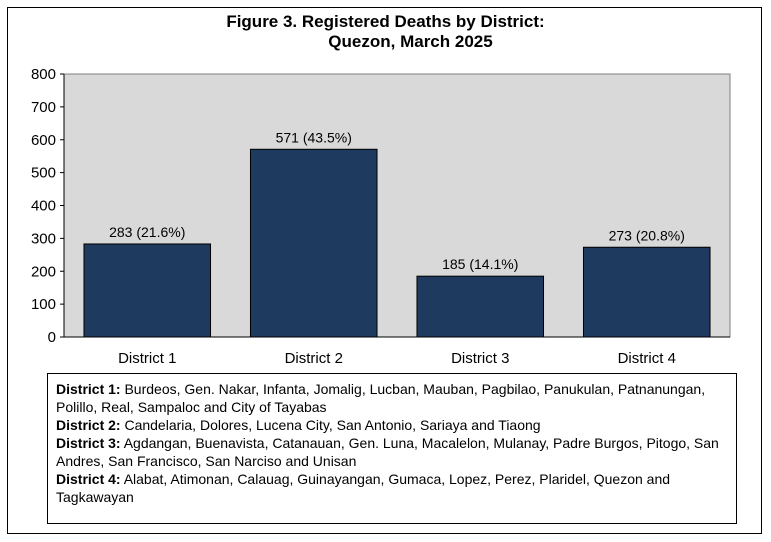  What do you see at coordinates (52, 337) in the screenshot?
I see `y-tick-label: 0` at bounding box center [52, 337].